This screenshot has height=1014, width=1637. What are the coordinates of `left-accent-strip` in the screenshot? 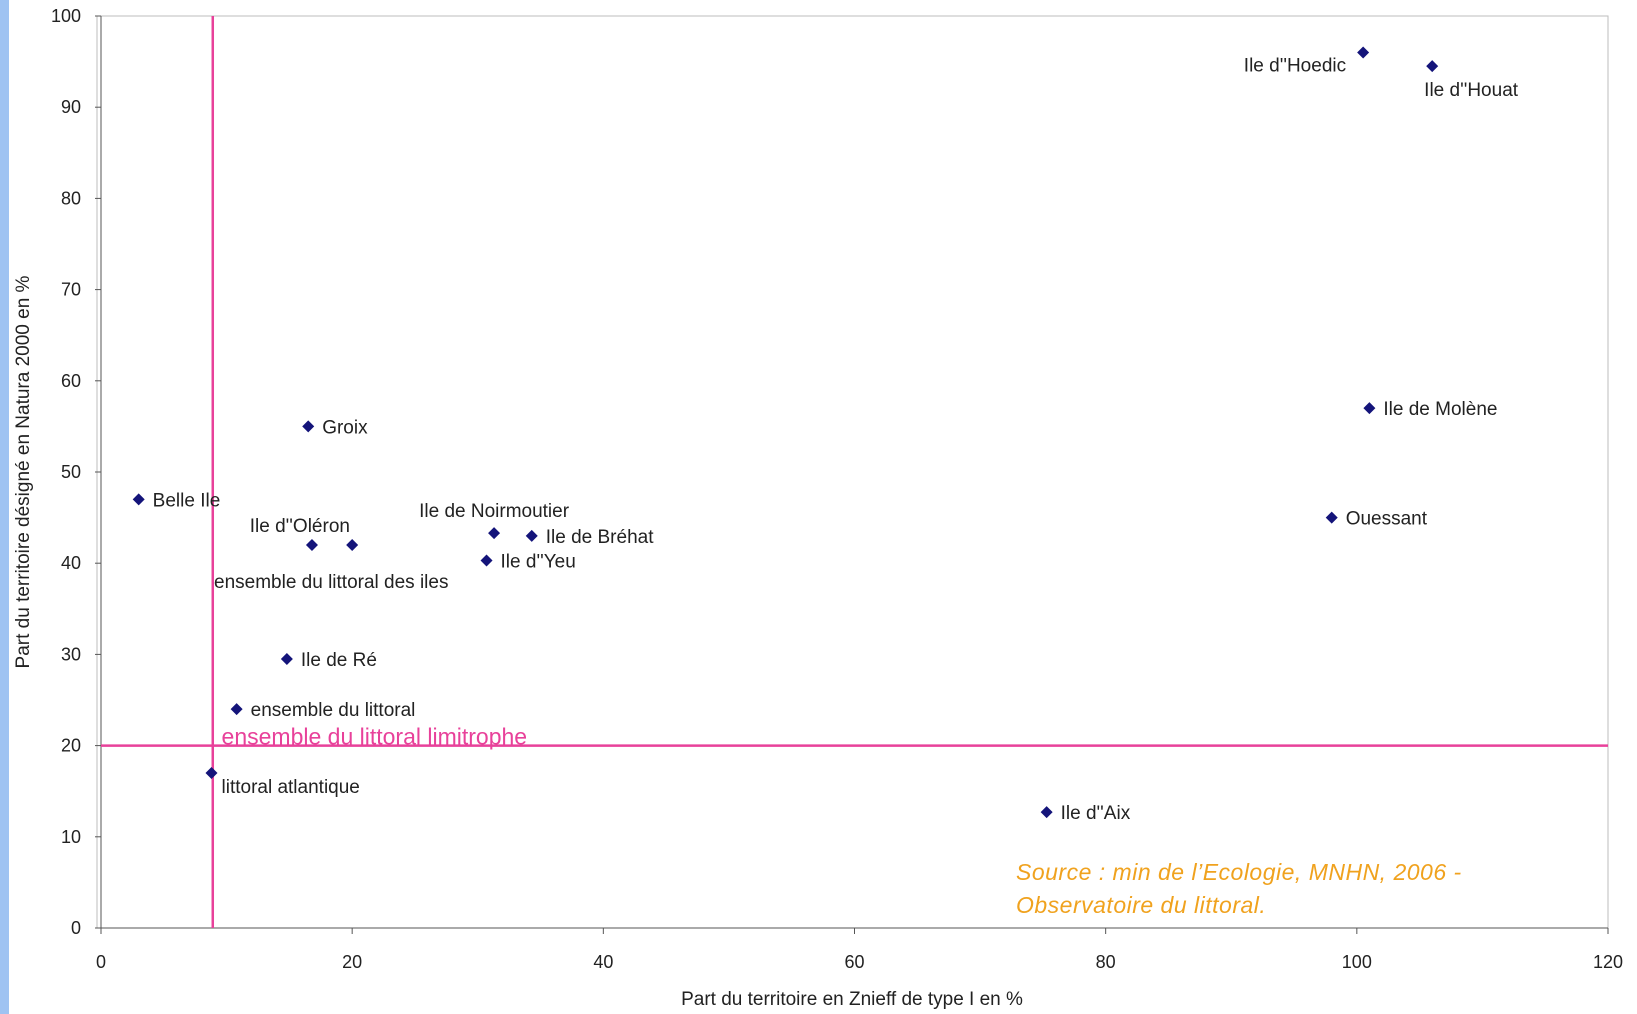 It's located at (4, 507).